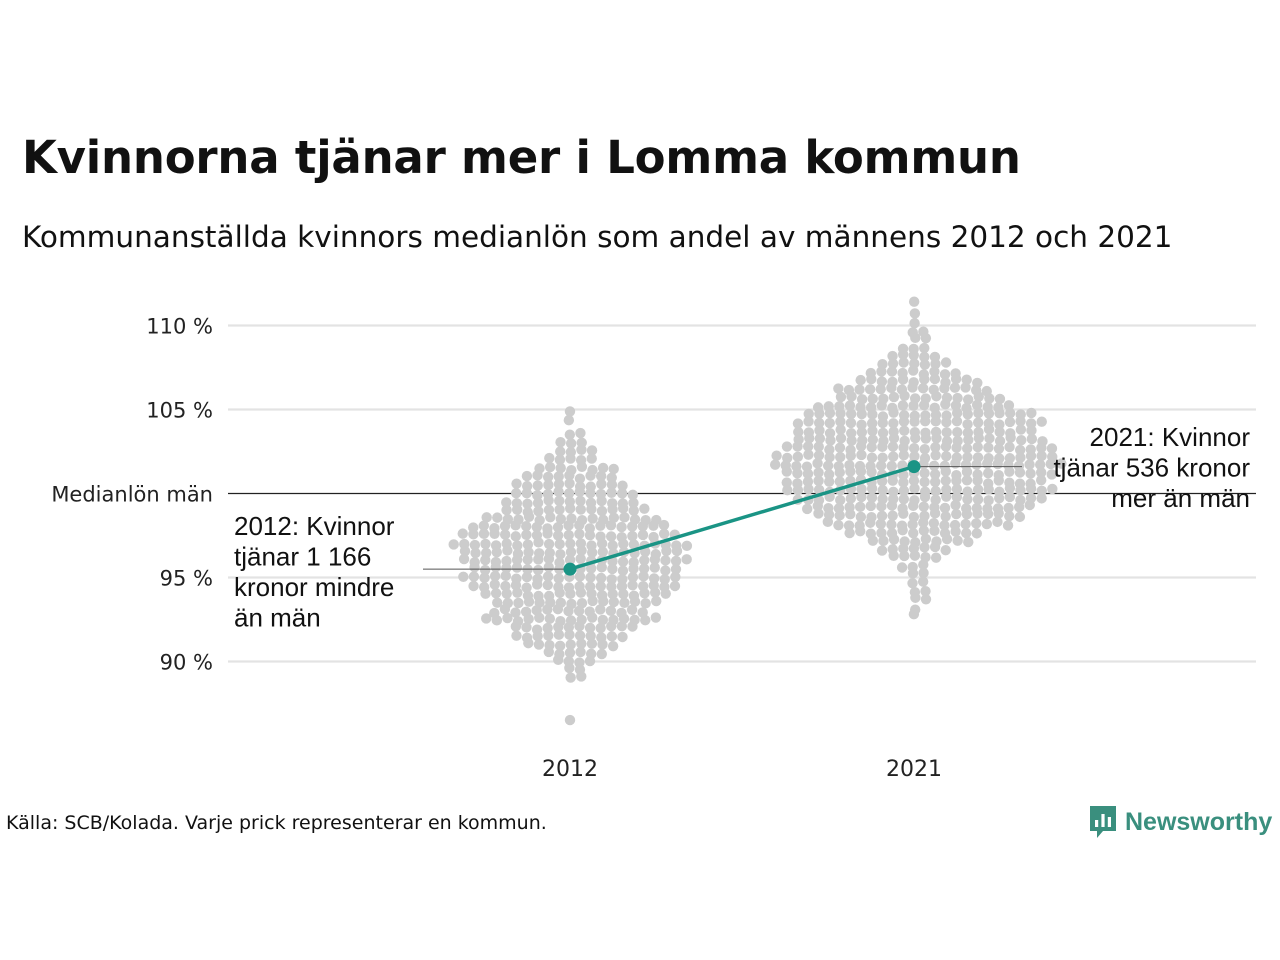  I want to click on logo-text: Newsworthy, so click(1199, 821).